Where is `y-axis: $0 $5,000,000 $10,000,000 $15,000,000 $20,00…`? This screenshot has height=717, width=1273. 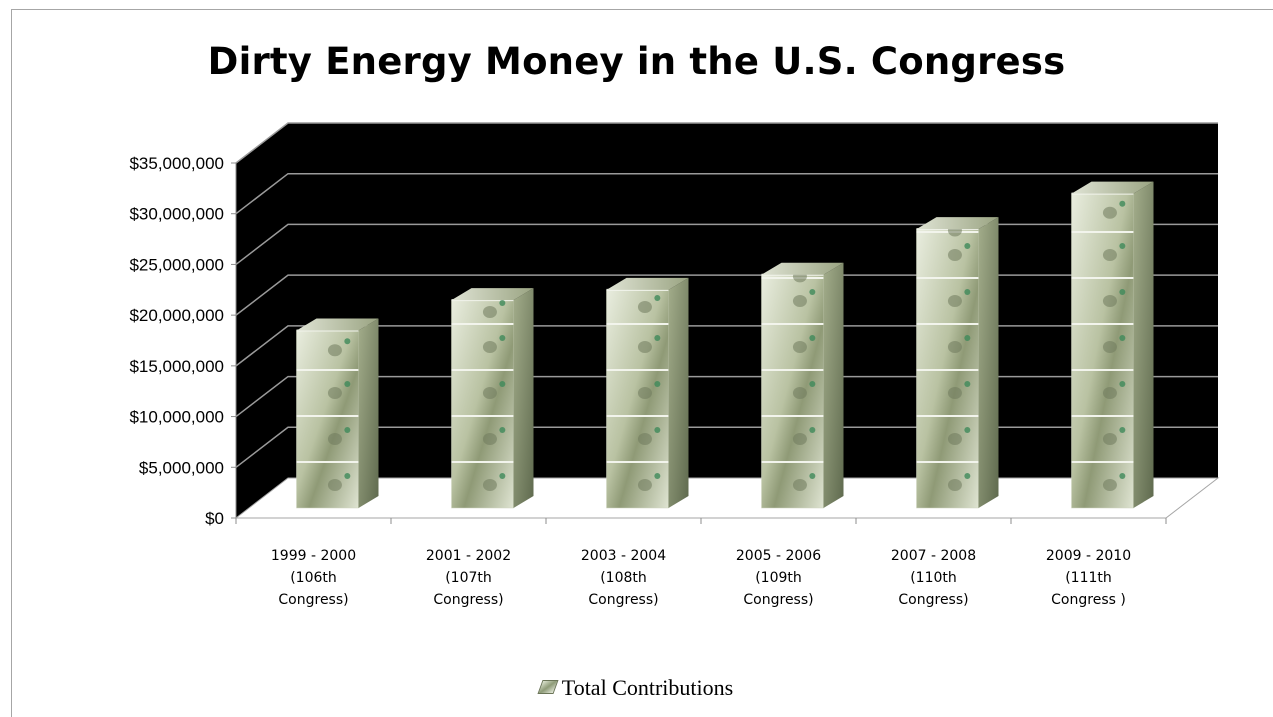
y-axis: $0 $5,000,000 $10,000,000 $15,000,000 $20,00… is located at coordinates (183, 341).